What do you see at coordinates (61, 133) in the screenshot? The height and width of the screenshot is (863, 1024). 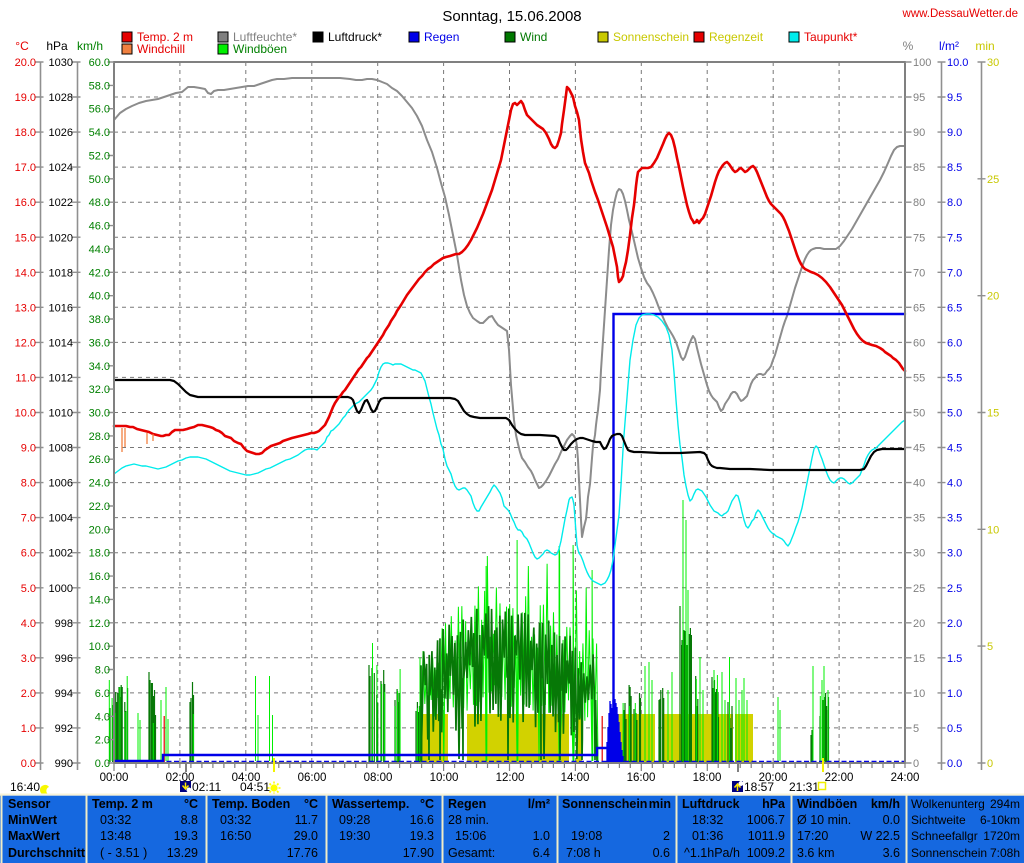 I see `svg-text: 1026` at bounding box center [61, 133].